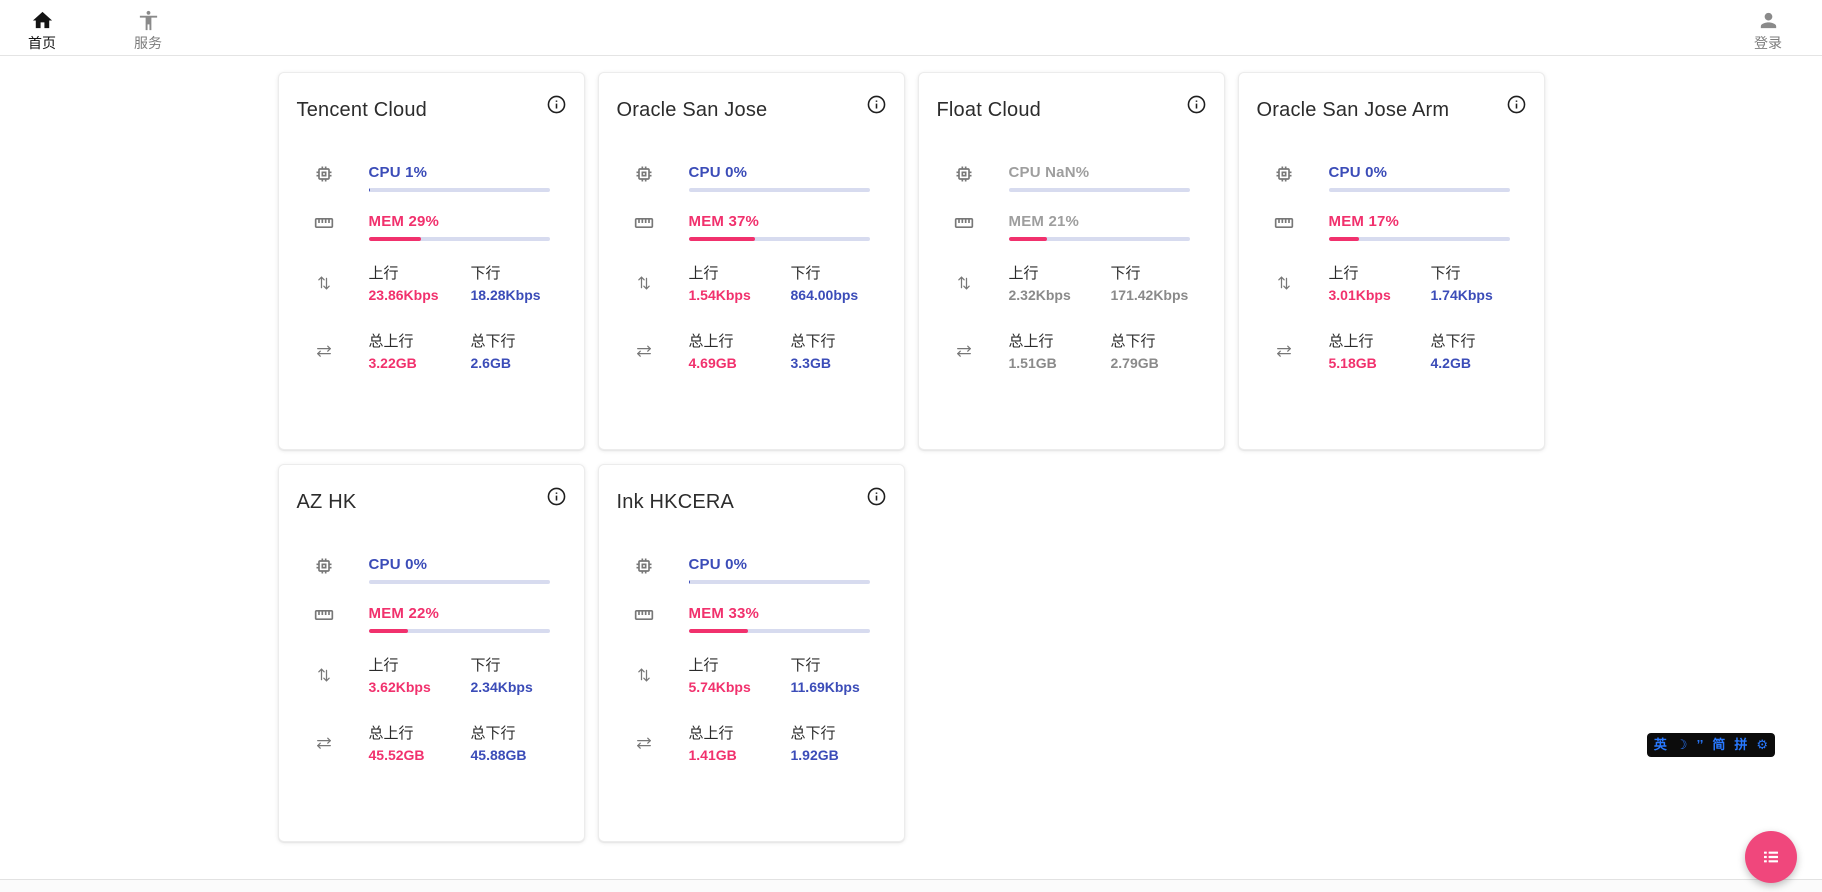  What do you see at coordinates (148, 28) in the screenshot?
I see `nav-item-services: 服务` at bounding box center [148, 28].